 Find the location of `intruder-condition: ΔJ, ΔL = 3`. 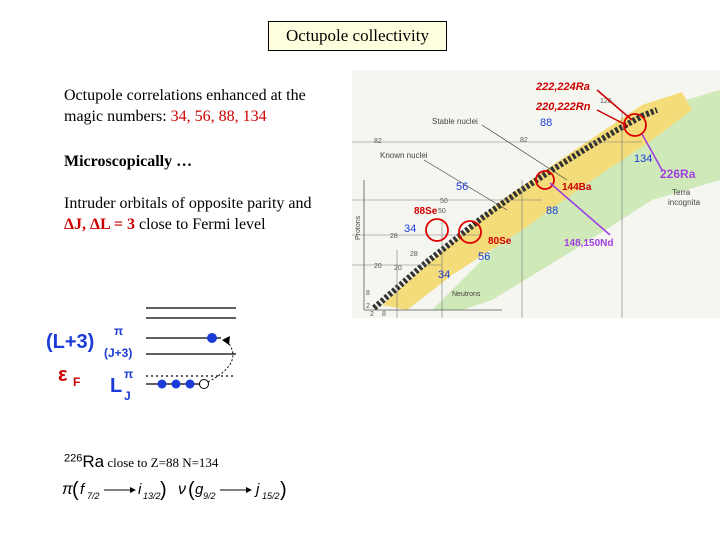

intruder-condition: ΔJ, ΔL = 3 is located at coordinates (99, 224).